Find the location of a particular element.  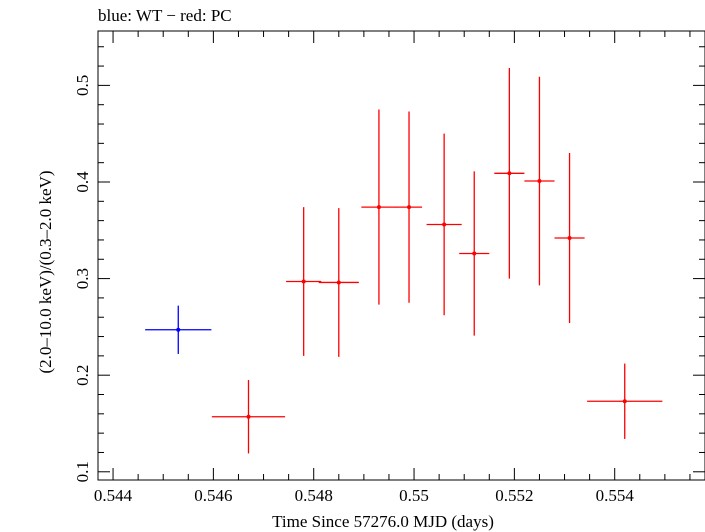

x-tick-labels: 0.544 0.546 0.548 0.55 0.552 0.554 is located at coordinates (364, 495).